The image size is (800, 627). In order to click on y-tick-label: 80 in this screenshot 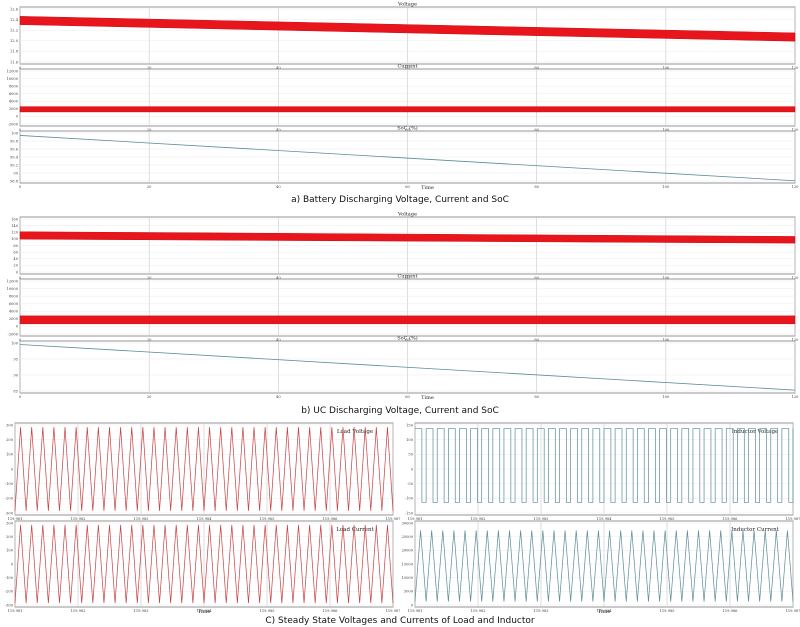, I will do `click(15, 246)`.